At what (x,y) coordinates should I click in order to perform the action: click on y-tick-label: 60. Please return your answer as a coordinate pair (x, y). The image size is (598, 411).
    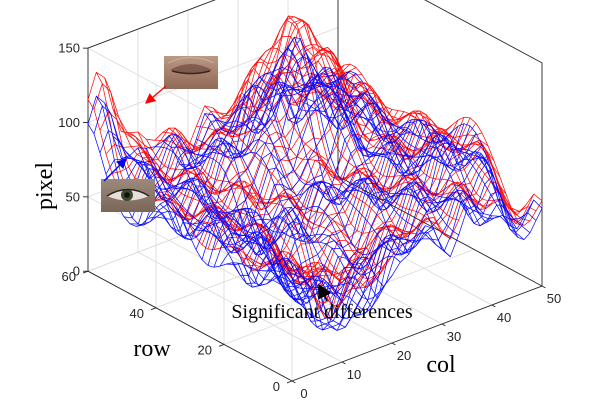
    Looking at the image, I should click on (69, 276).